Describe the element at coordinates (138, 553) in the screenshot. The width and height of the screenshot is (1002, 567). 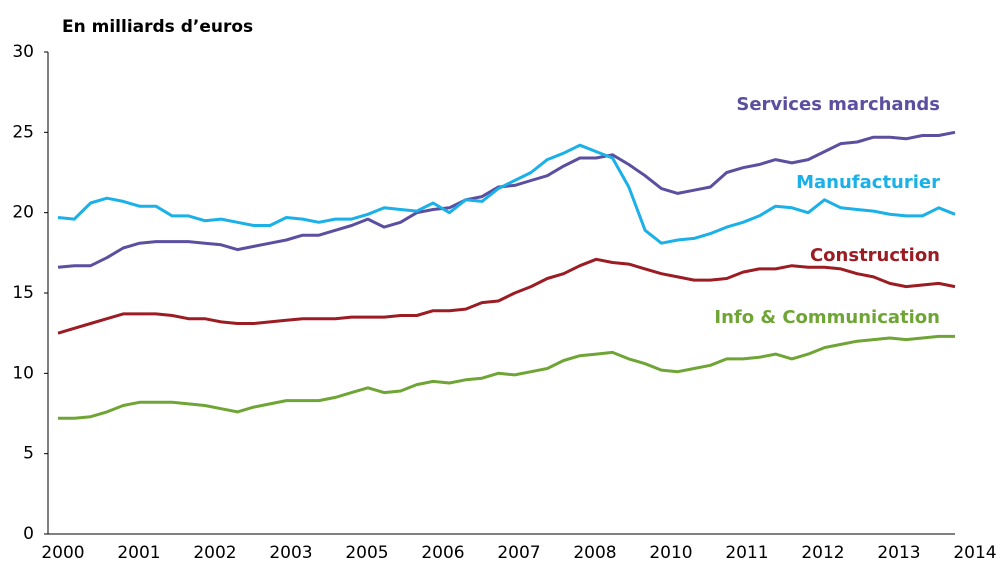
I see `x-tick-label: 2001` at that location.